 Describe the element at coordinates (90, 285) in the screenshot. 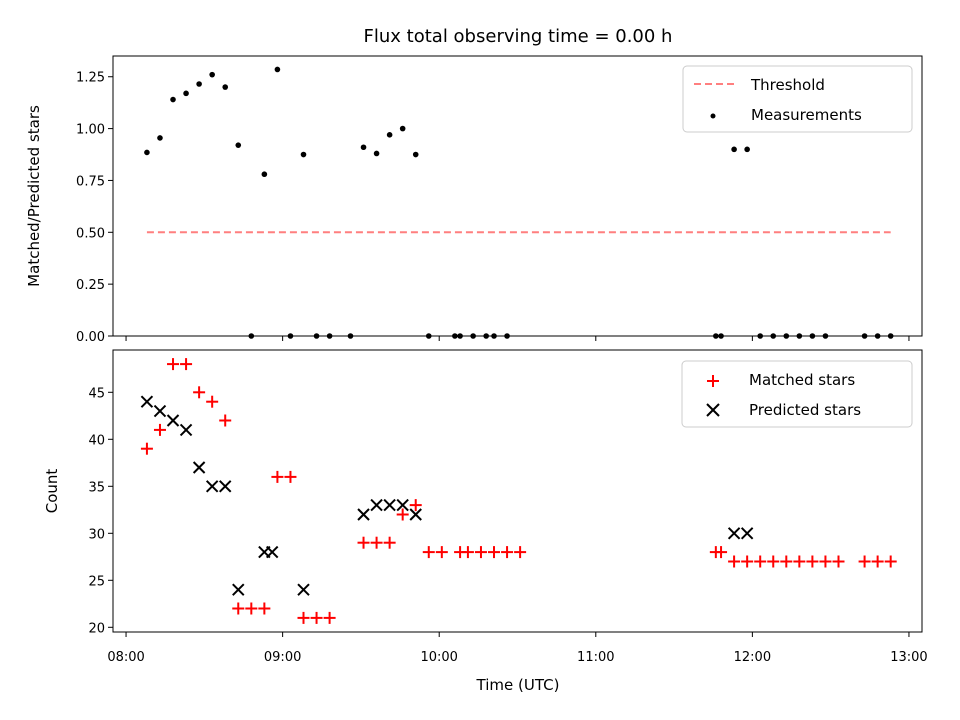

I see `y-tick-label: 0.25` at that location.